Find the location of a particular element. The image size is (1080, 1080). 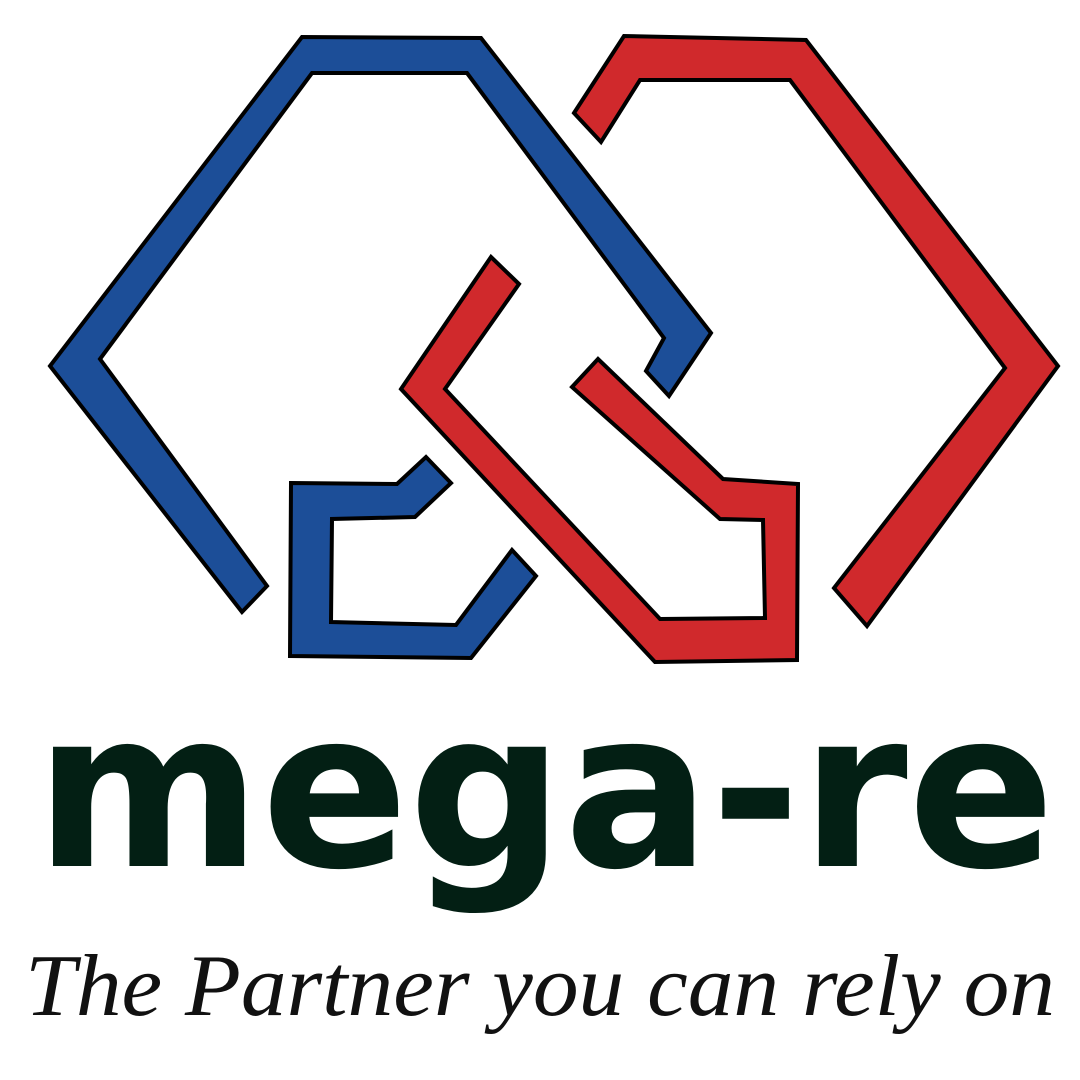

red-inner-link is located at coordinates (599, 459).